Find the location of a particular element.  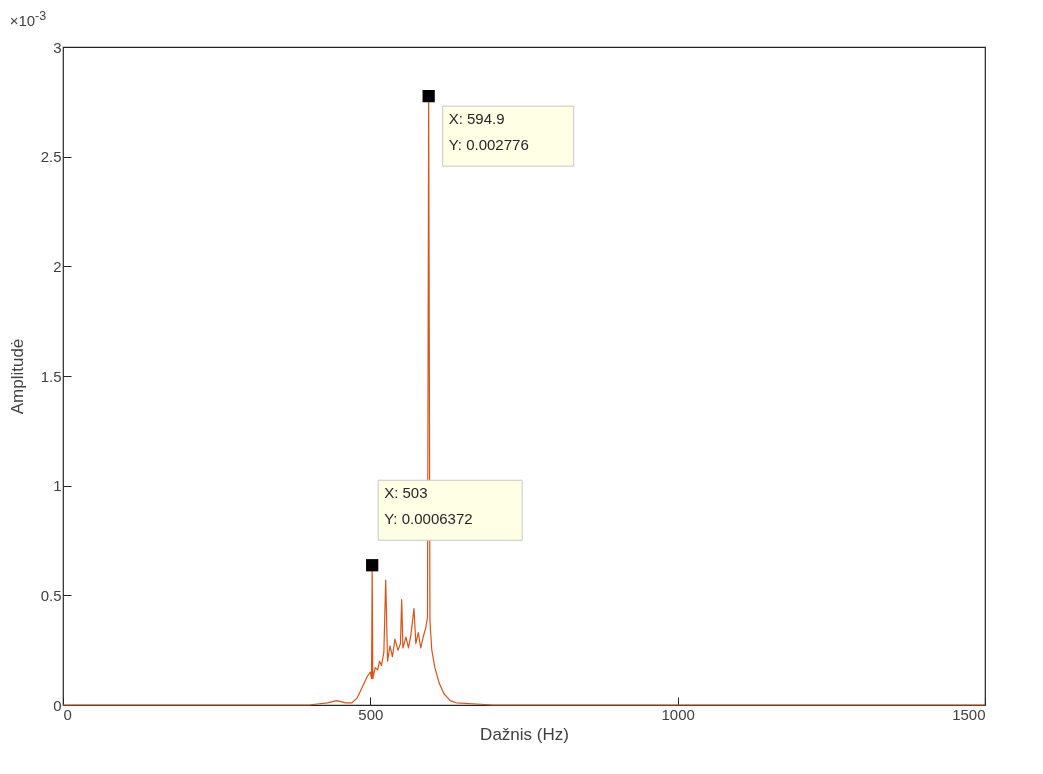

y-tick-label: 1.5 is located at coordinates (51, 376).